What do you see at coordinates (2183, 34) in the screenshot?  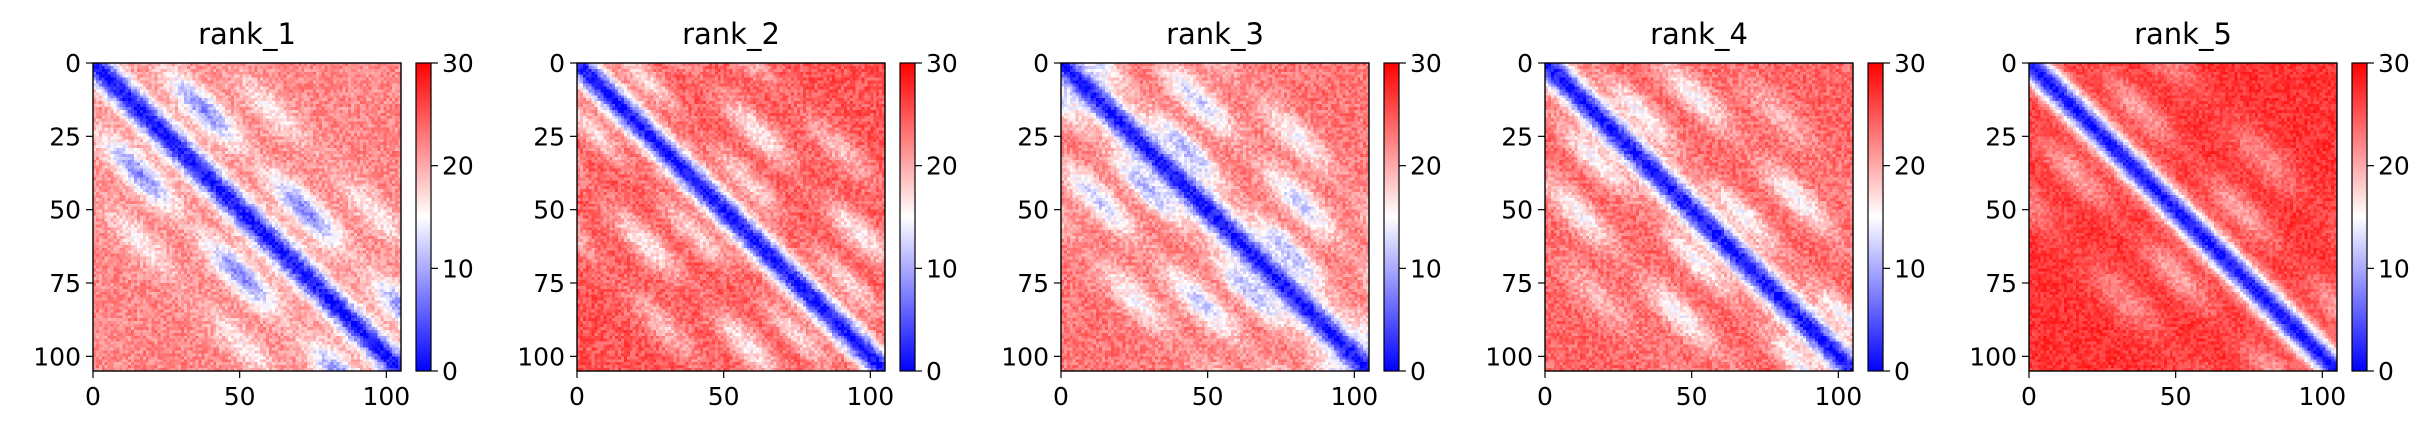 I see `panel-title: rank_5` at bounding box center [2183, 34].